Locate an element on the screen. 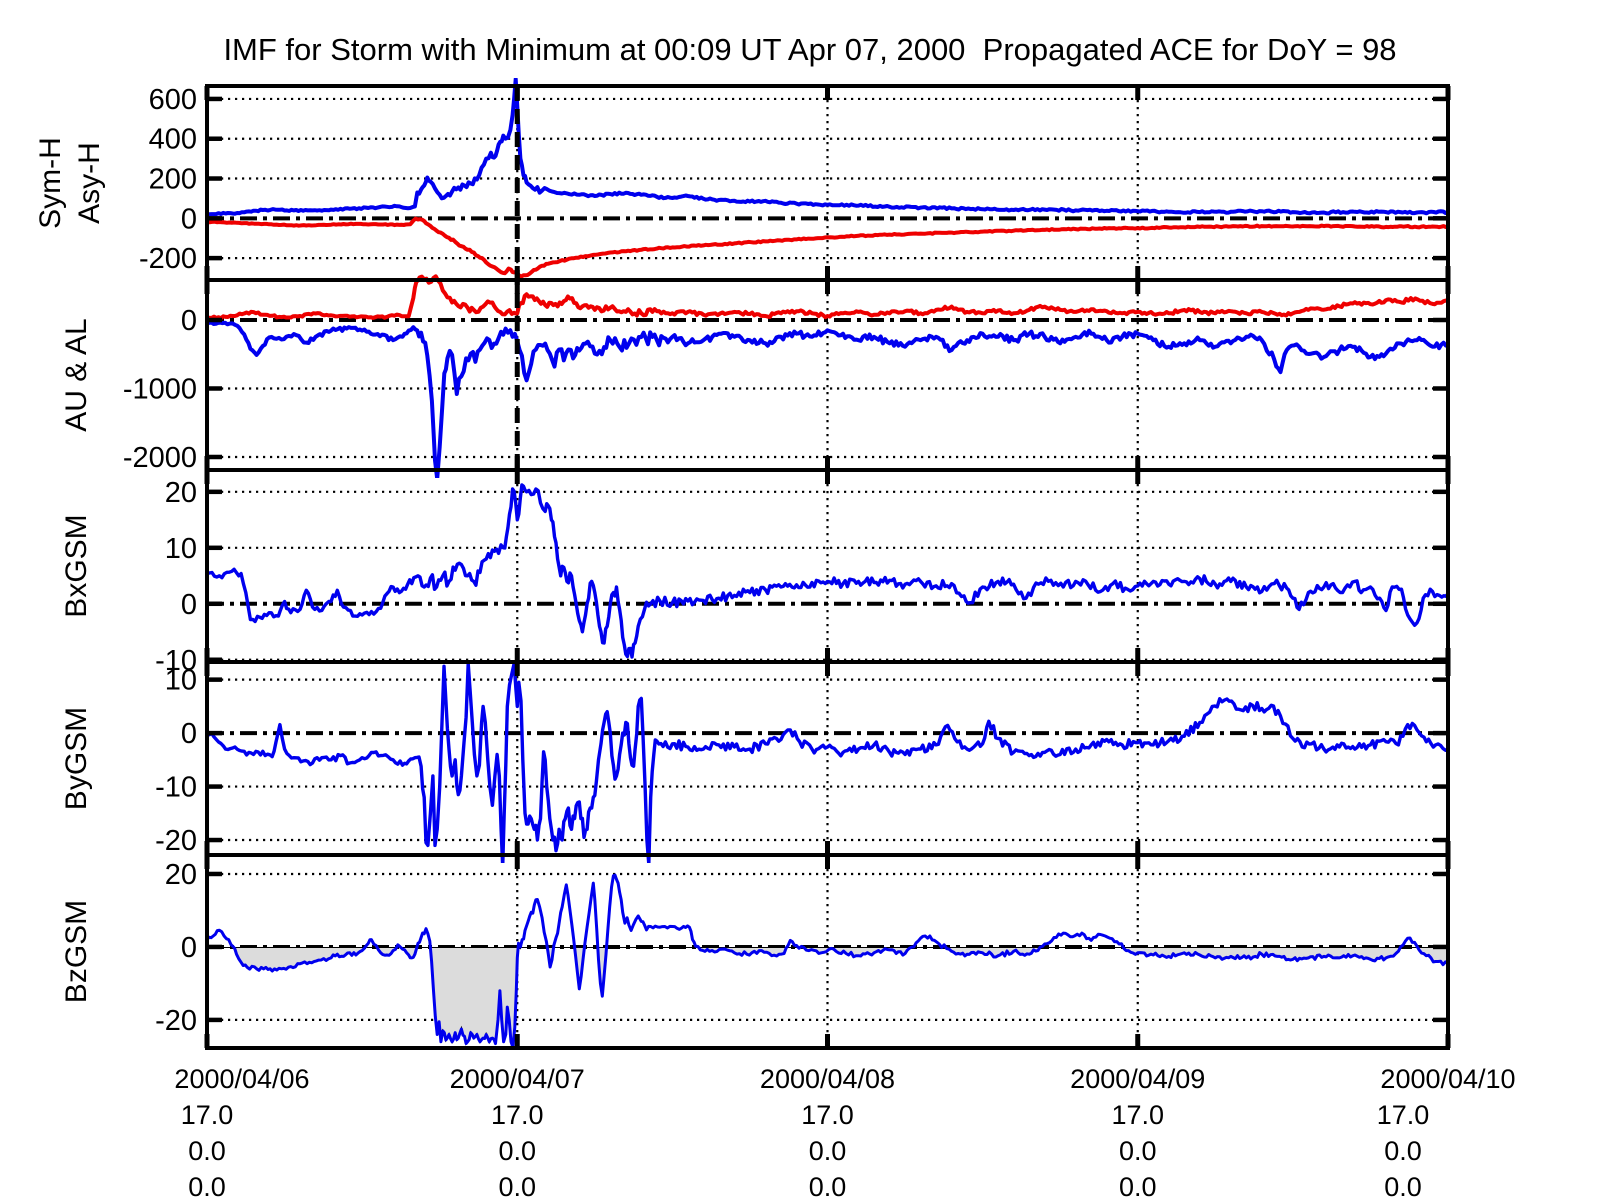 Image resolution: width=1601 pixels, height=1200 pixels. xtick-date: 2000/04/07 is located at coordinates (517, 1079).